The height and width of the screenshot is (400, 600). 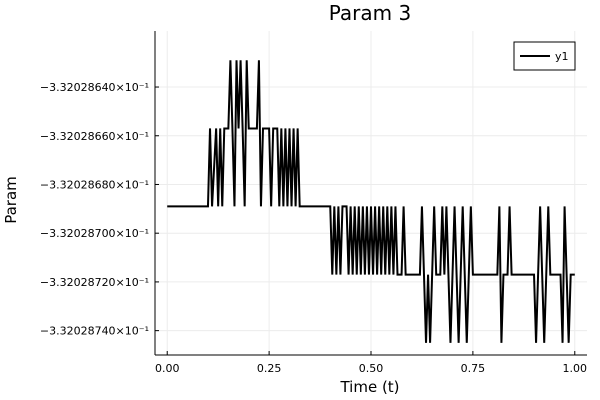 What do you see at coordinates (94, 233) in the screenshot?
I see `y-tick-label: −3.32028700×10⁻¹` at bounding box center [94, 233].